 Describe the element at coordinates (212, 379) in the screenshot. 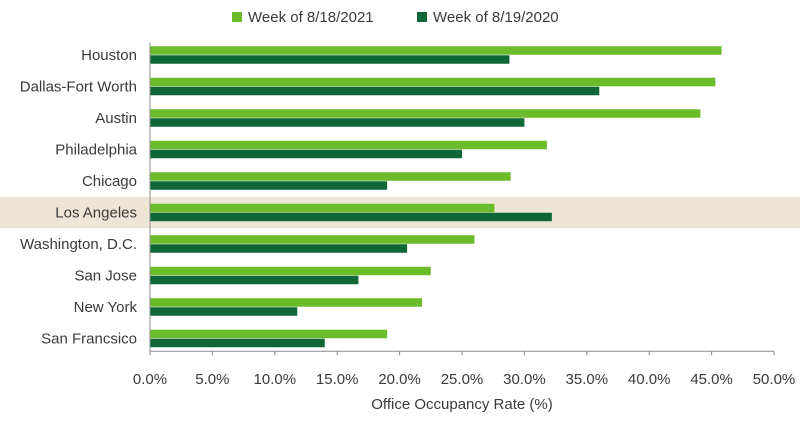

I see `x-tick-label: 5.0%` at that location.